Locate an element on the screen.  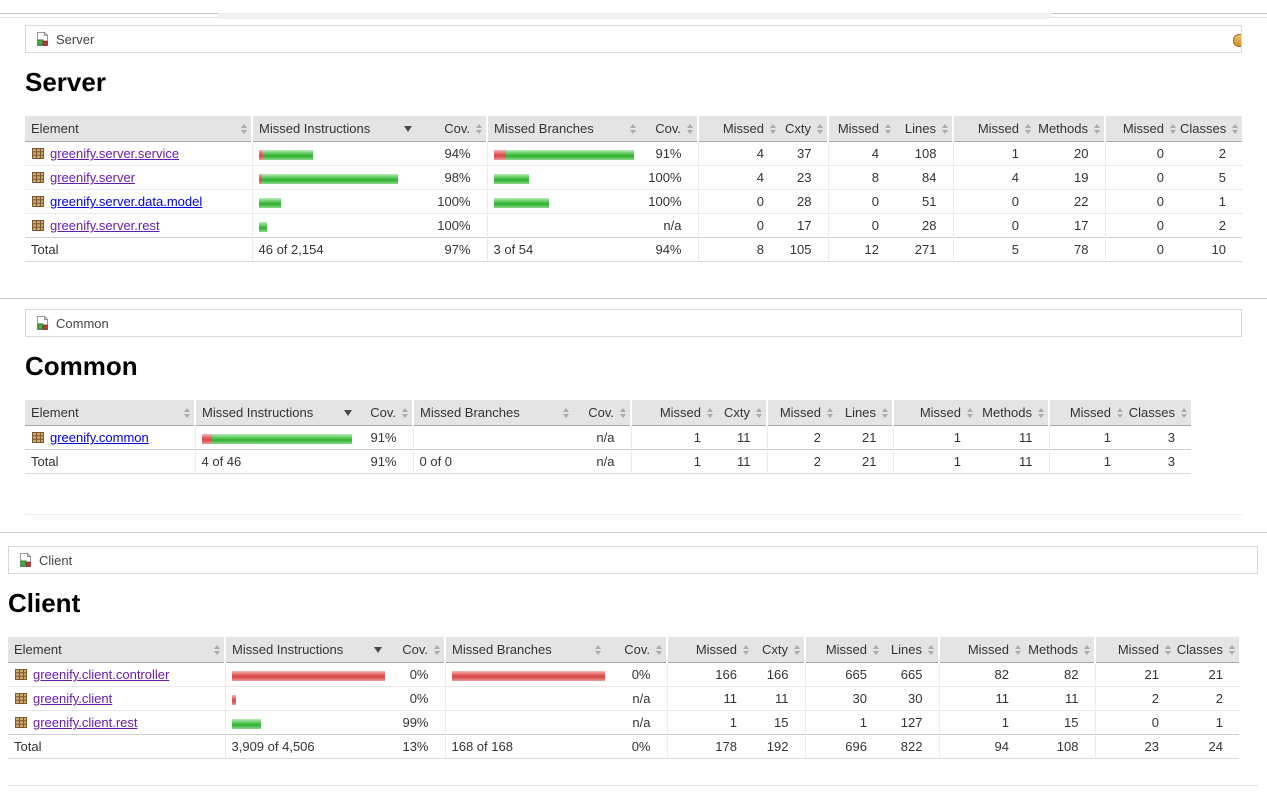
element-cell: greenify.client.rest is located at coordinates (116, 723).